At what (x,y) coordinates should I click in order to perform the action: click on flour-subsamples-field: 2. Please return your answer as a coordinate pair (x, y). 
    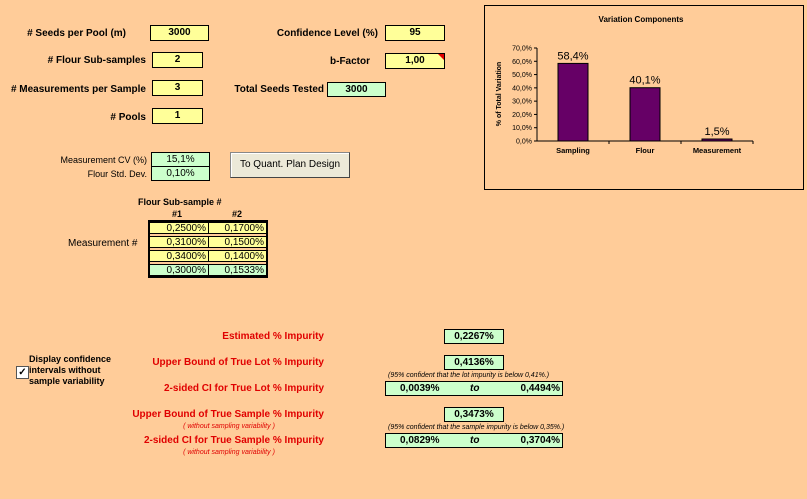
    Looking at the image, I should click on (177, 60).